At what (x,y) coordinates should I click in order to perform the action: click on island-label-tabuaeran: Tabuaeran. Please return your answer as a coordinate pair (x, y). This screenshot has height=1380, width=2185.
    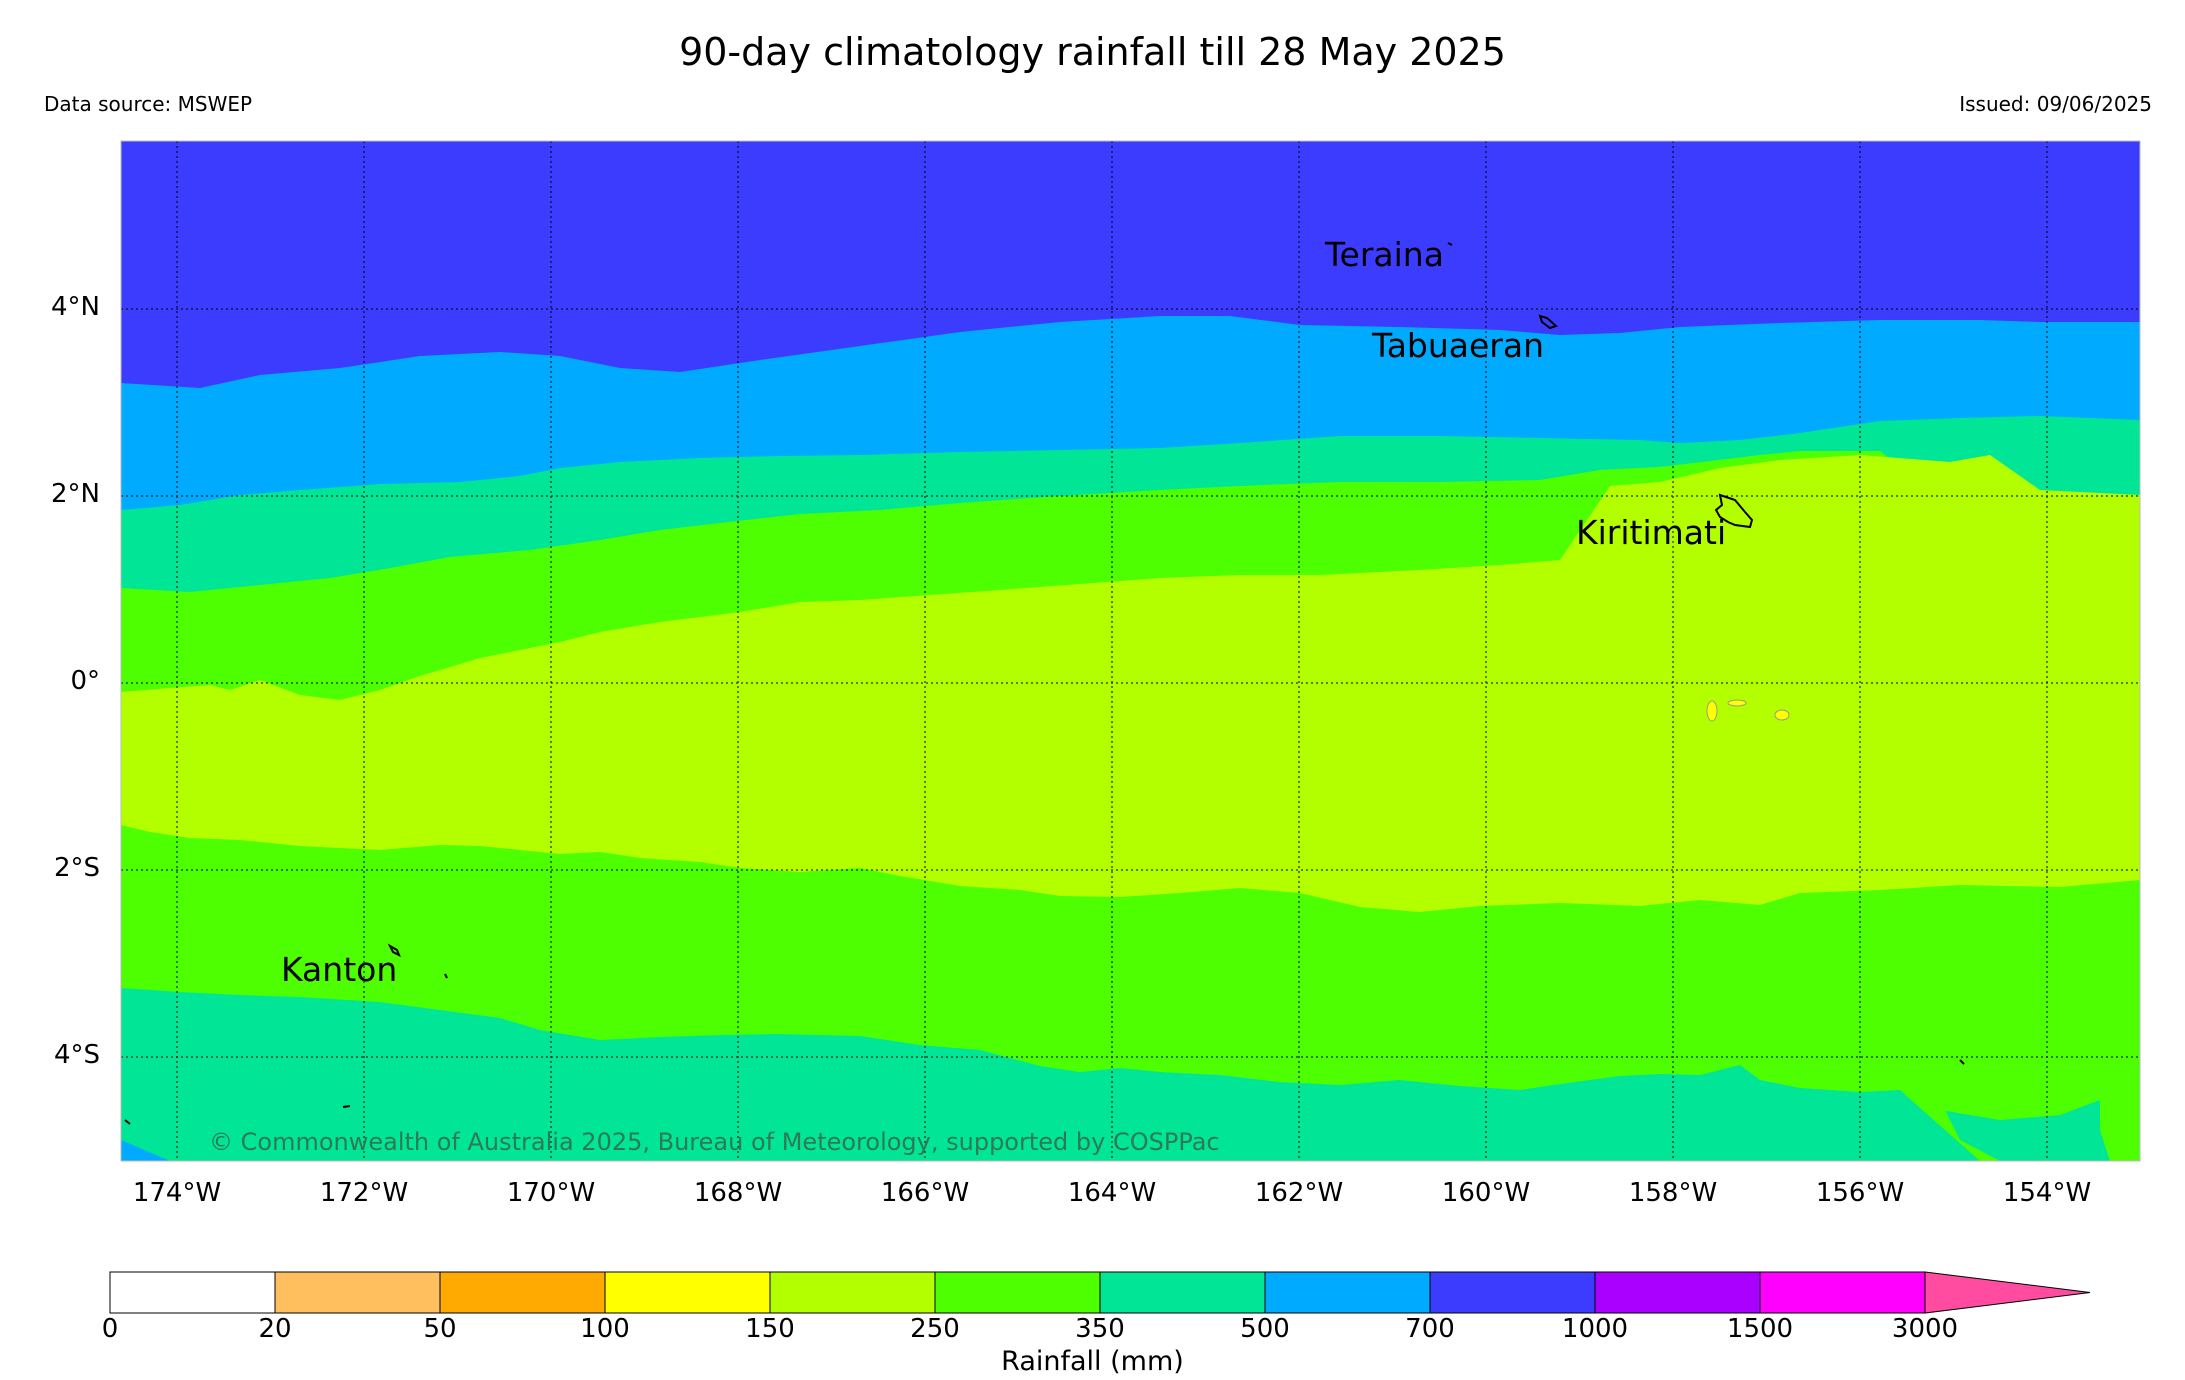
    Looking at the image, I should click on (1457, 345).